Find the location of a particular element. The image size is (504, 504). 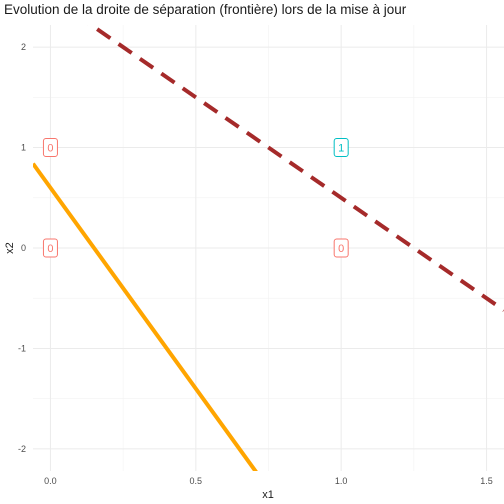

x-axis-label: x1 is located at coordinates (268, 495).